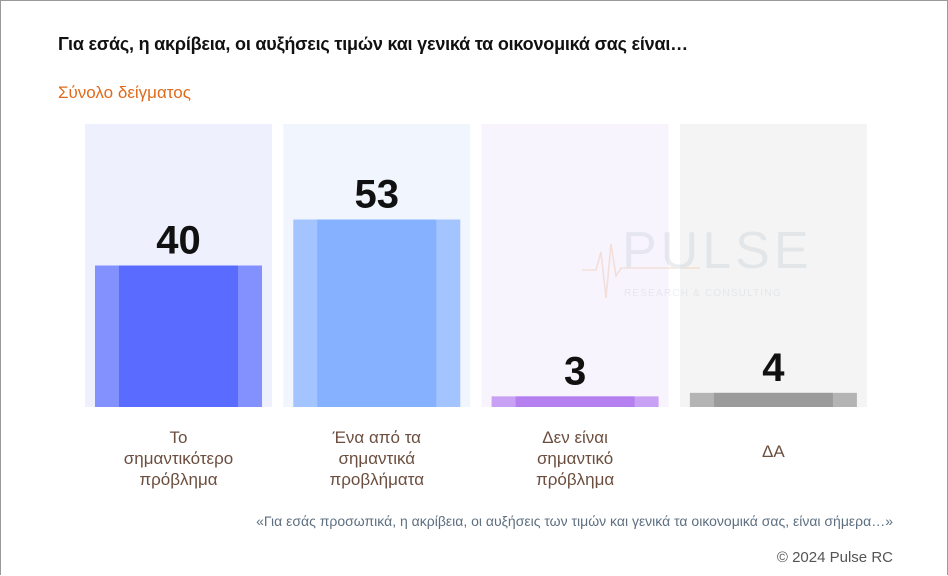 Image resolution: width=948 pixels, height=576 pixels. I want to click on data-label: 40, so click(178, 241).